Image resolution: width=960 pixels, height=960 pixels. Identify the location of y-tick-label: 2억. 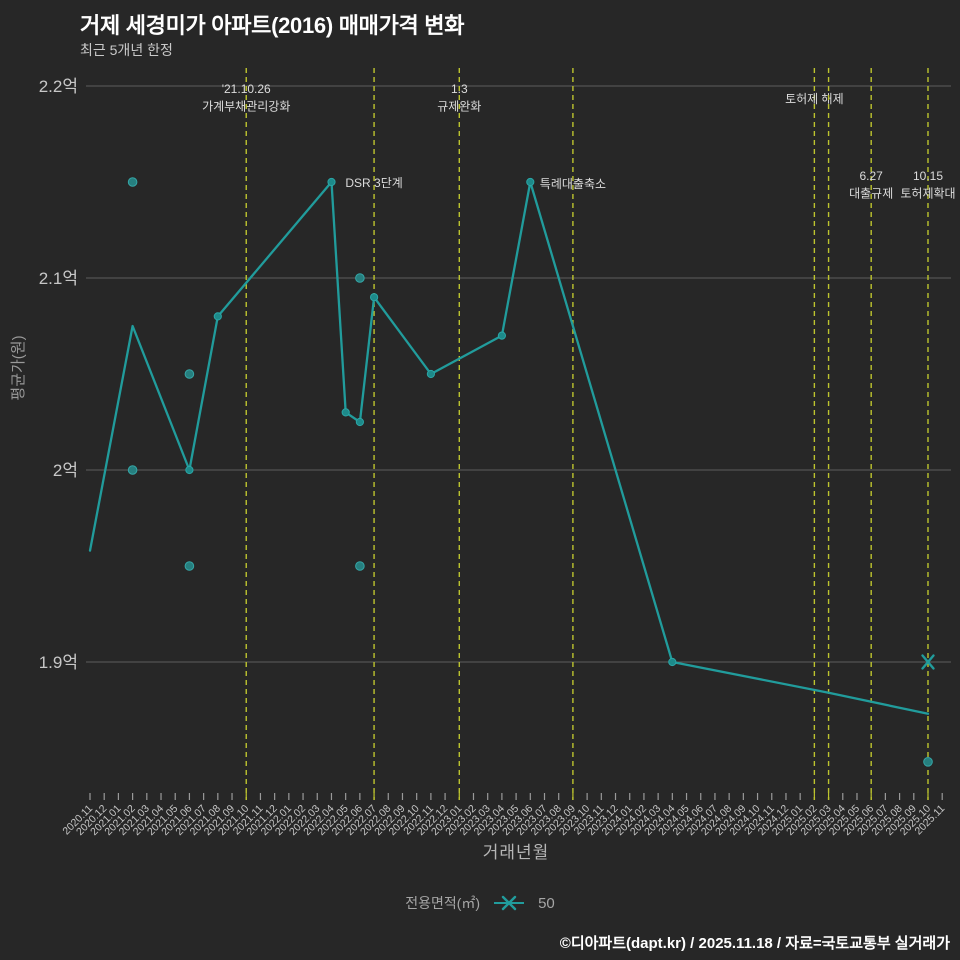
(65, 470).